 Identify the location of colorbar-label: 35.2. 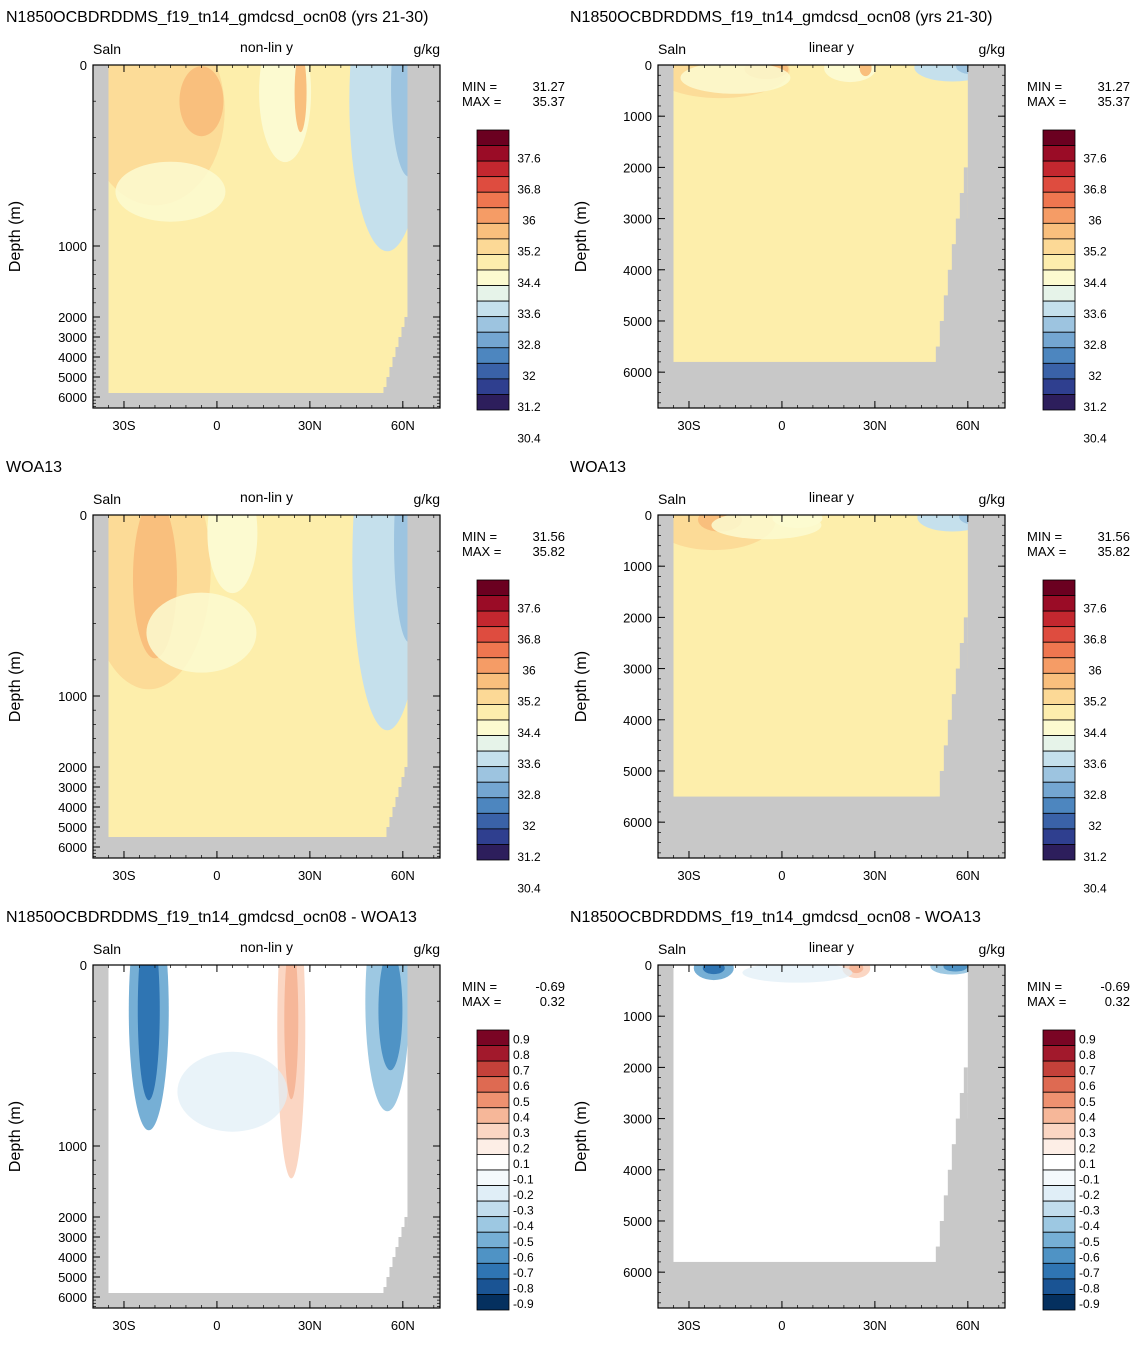
(529, 702).